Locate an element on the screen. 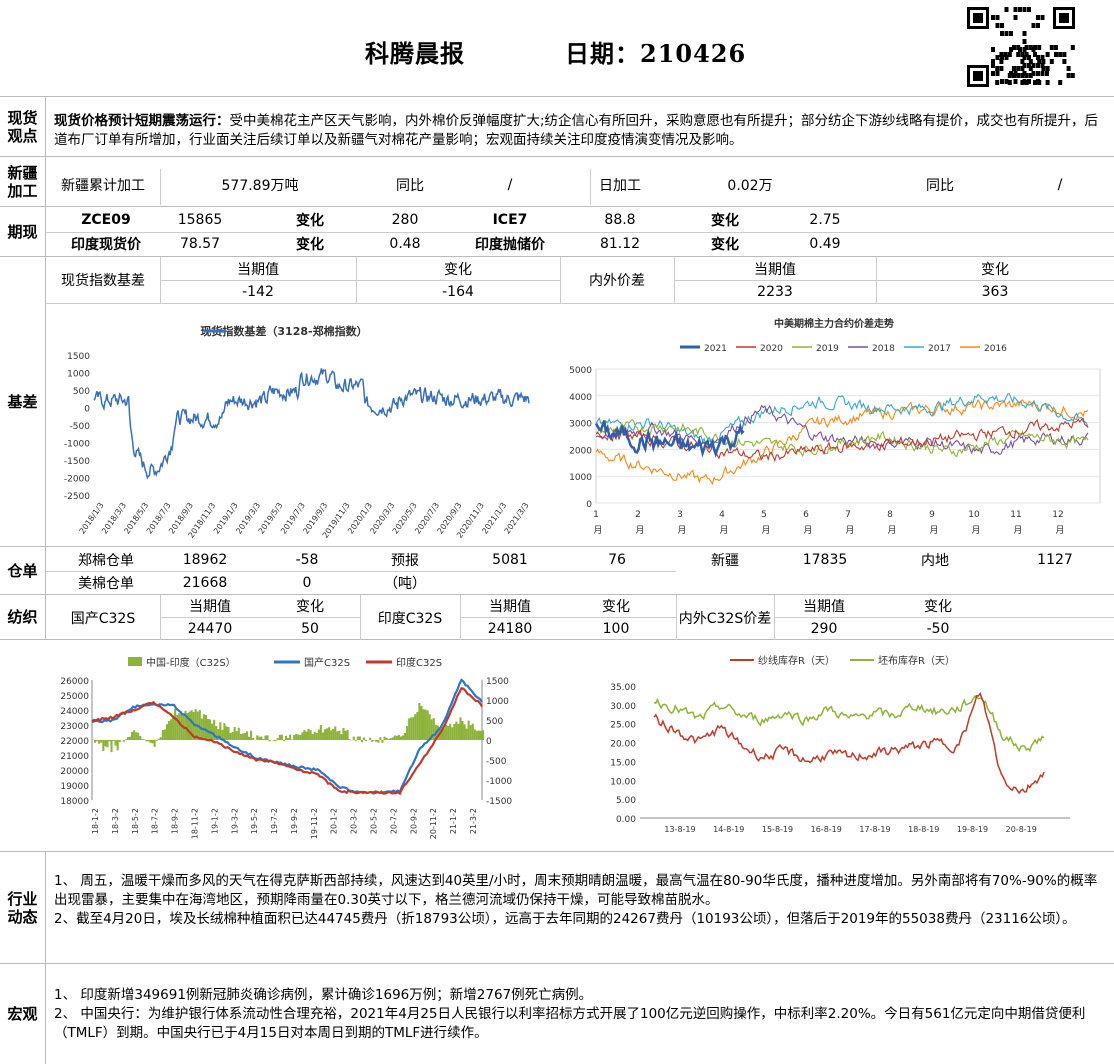 The width and height of the screenshot is (1114, 1064). y-tick-label: 23000 is located at coordinates (74, 727).